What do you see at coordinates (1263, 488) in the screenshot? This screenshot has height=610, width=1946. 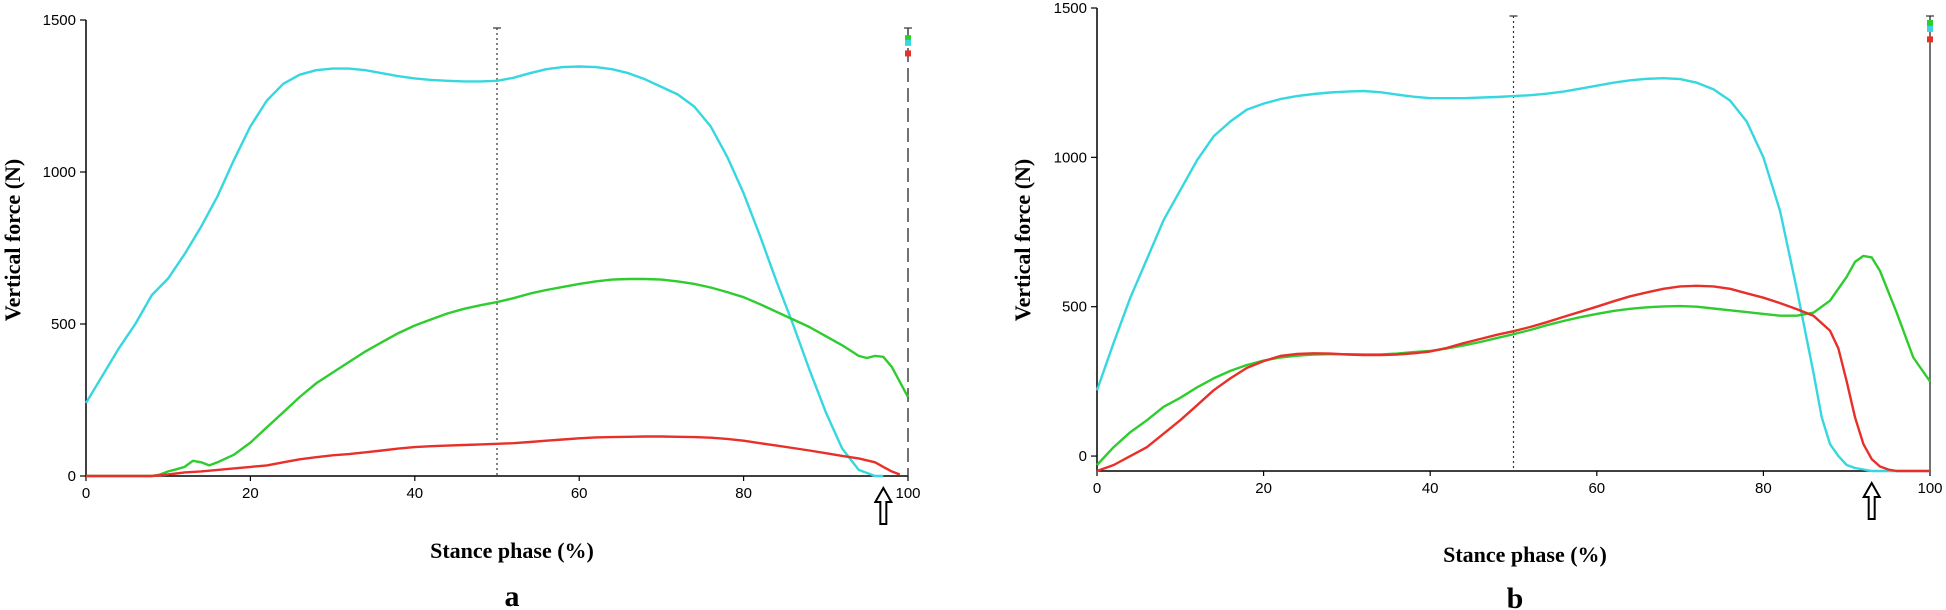 I see `panel-b-x-tick-label: 20` at bounding box center [1263, 488].